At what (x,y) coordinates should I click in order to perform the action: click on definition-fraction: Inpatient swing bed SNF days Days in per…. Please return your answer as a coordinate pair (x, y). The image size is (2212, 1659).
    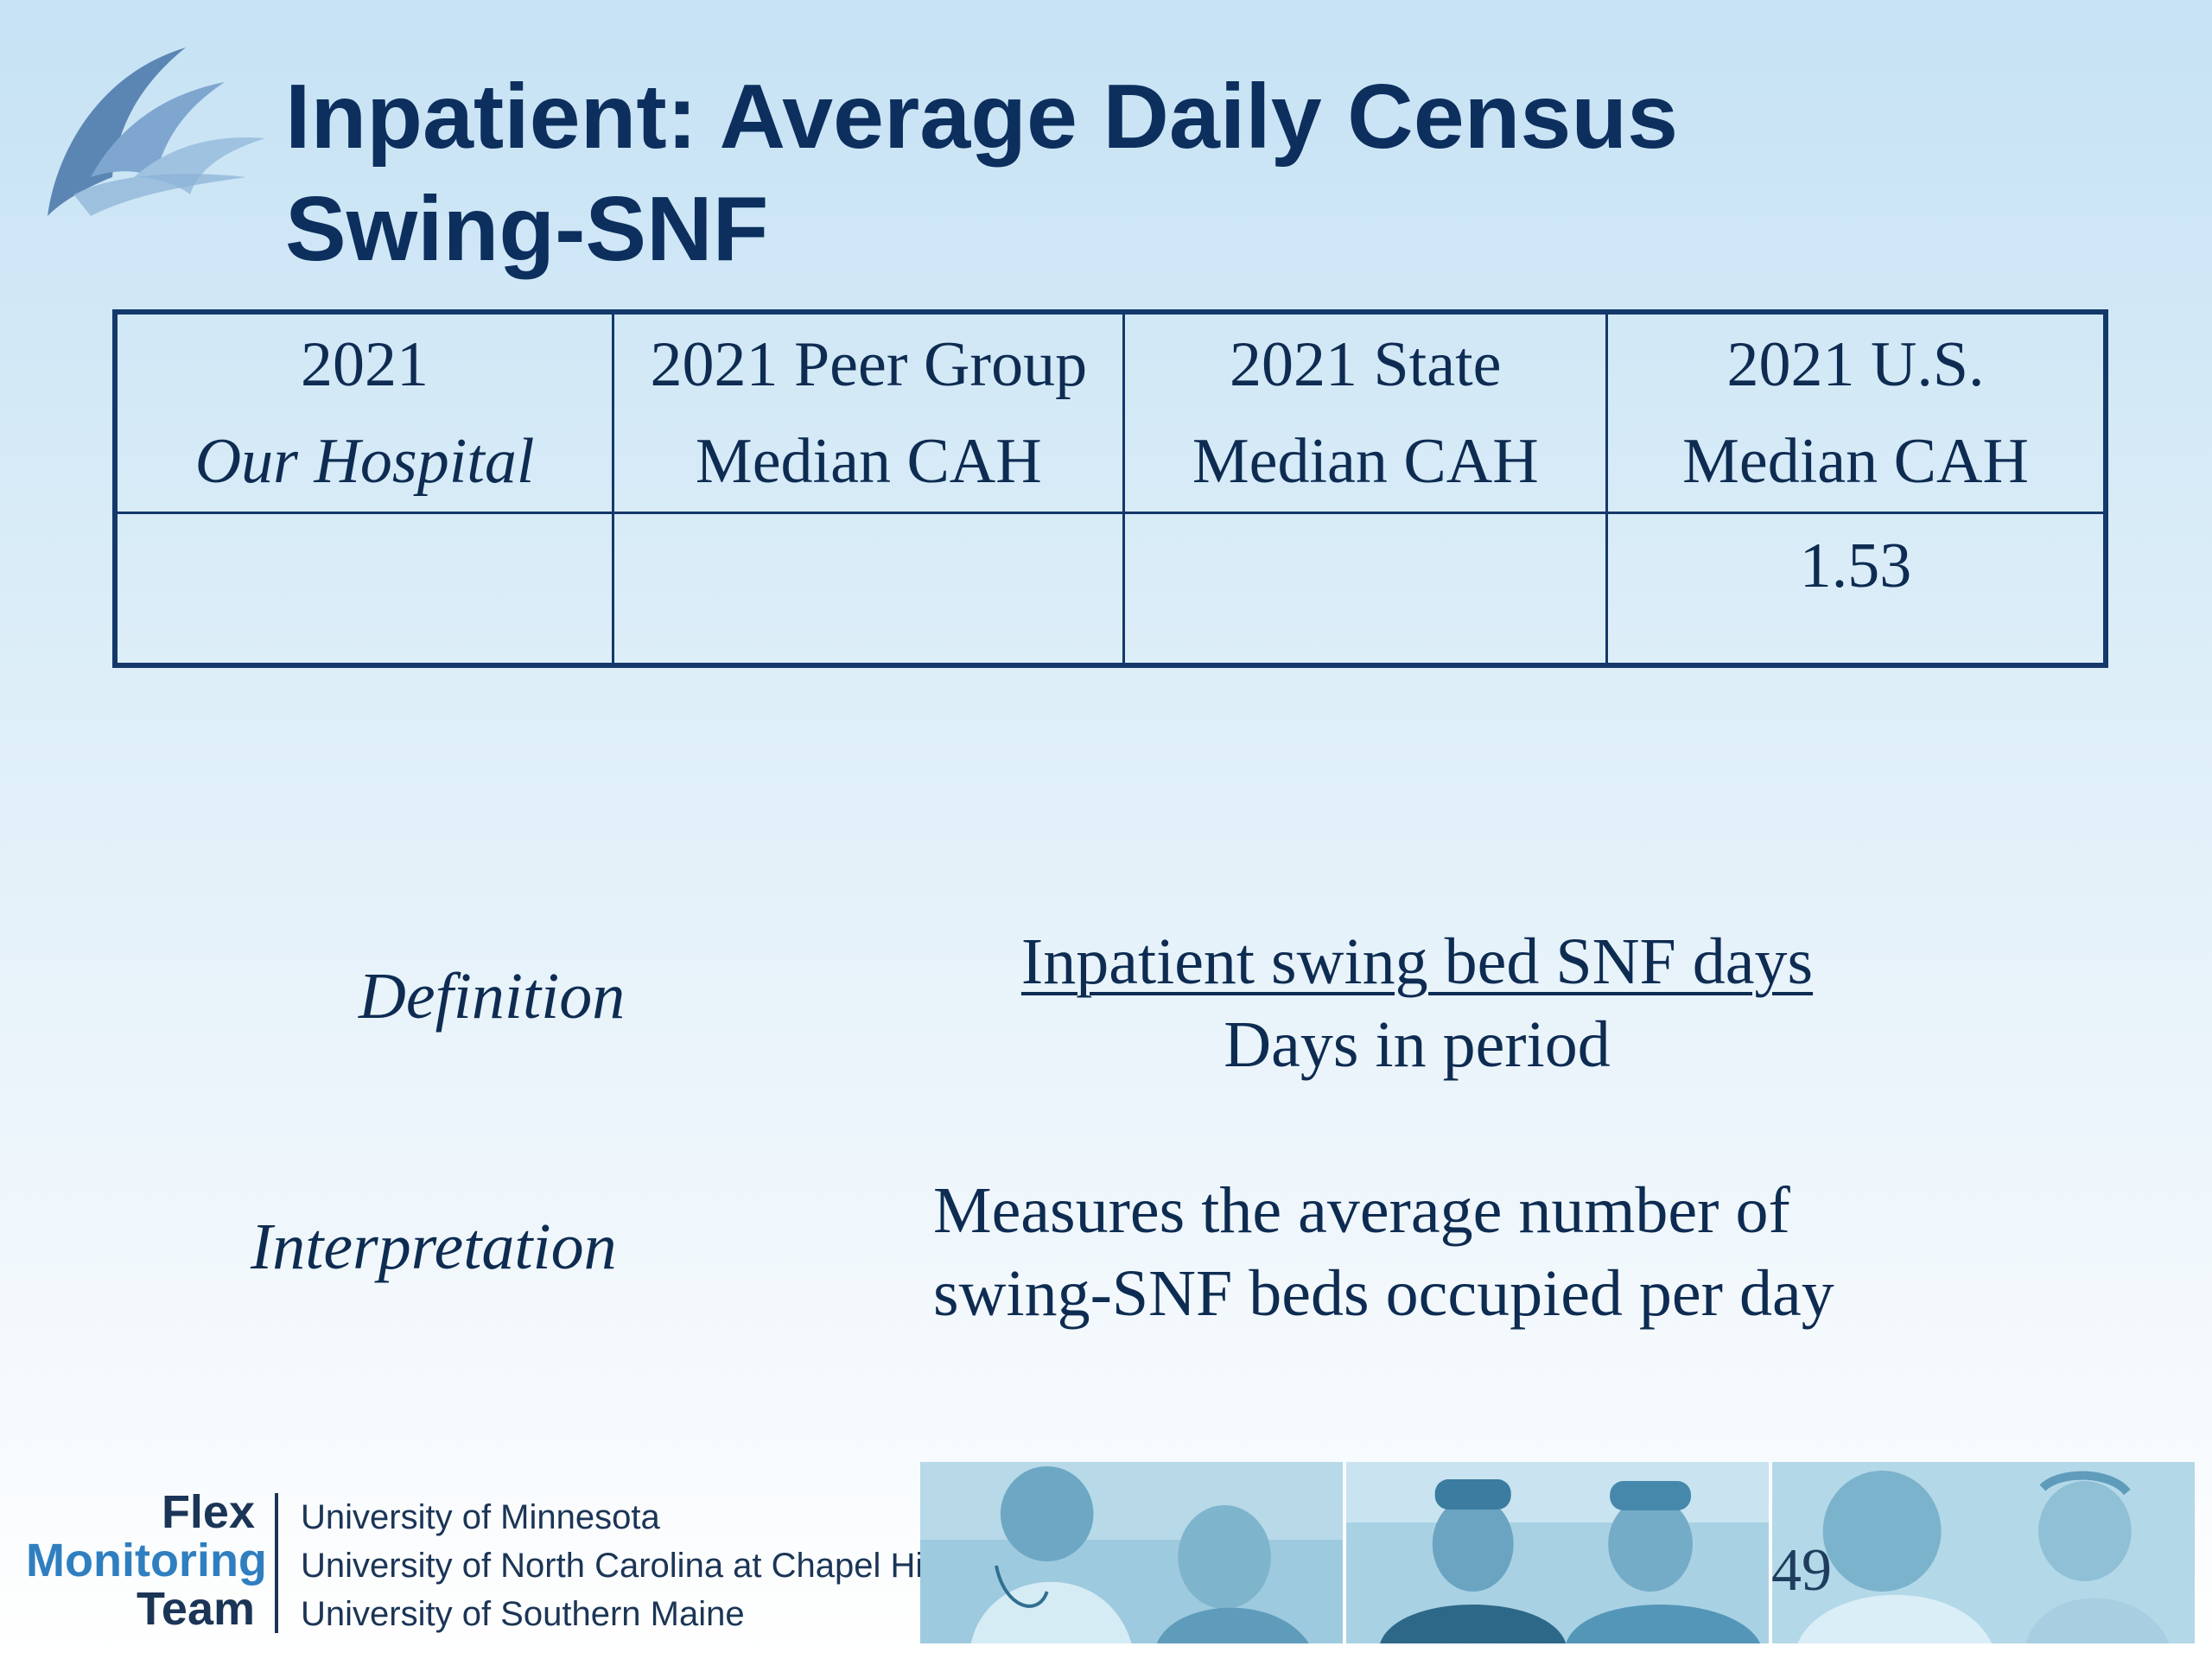
    Looking at the image, I should click on (1417, 1003).